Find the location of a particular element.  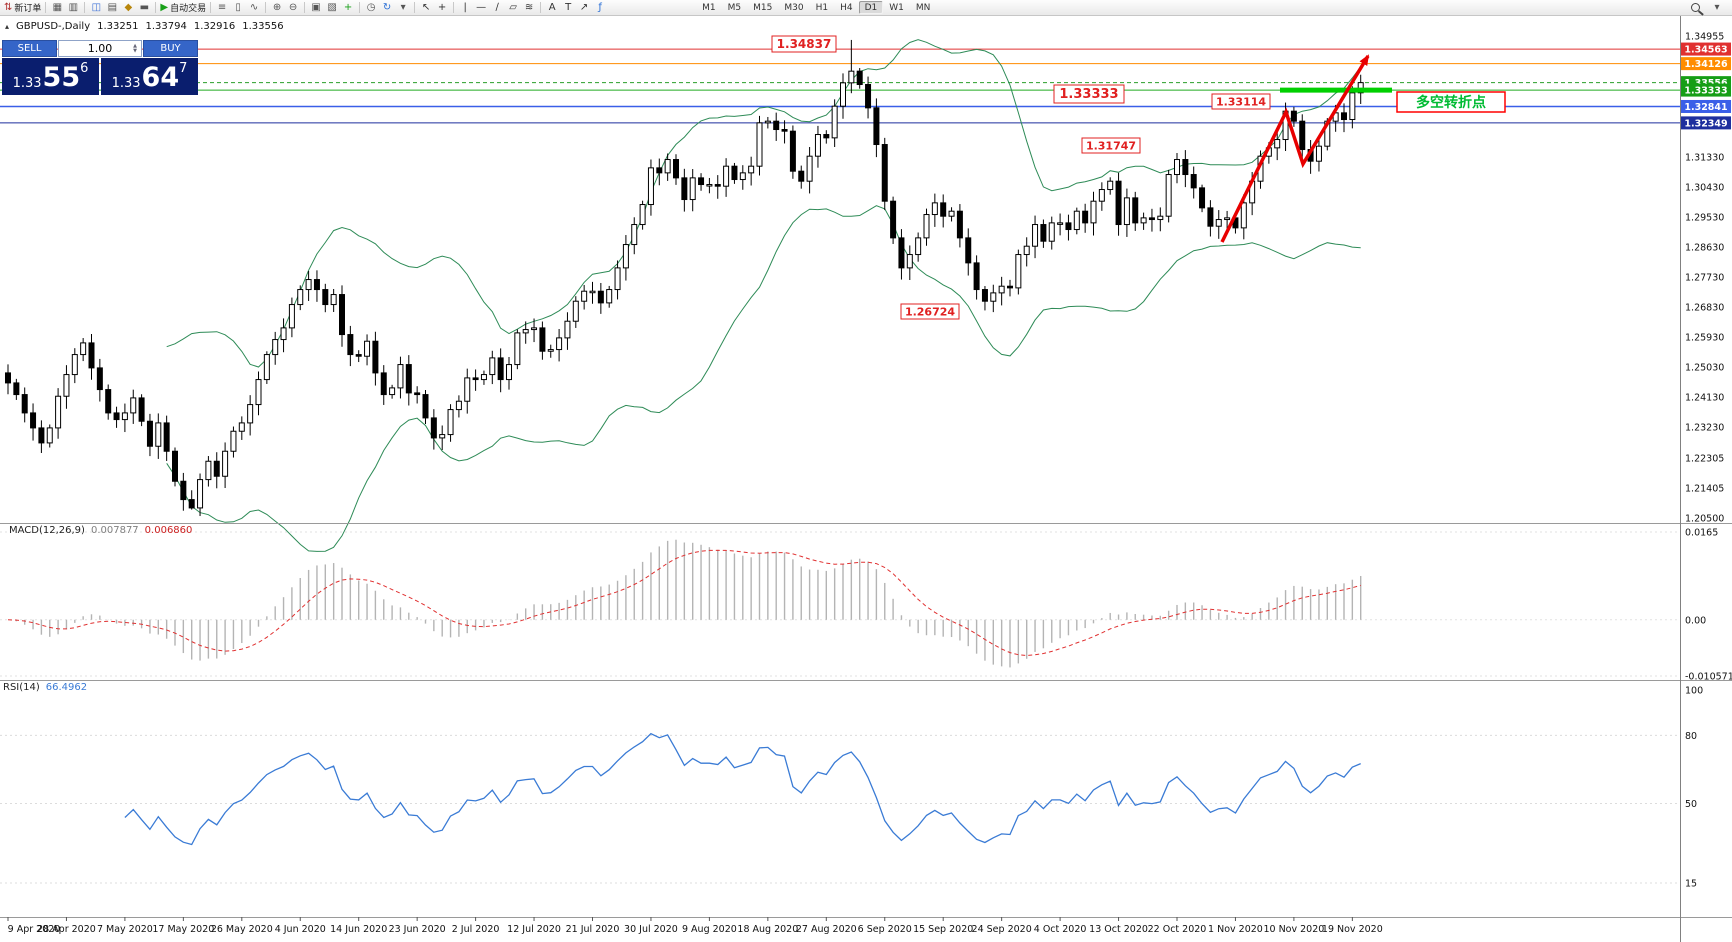

new-order-button: ⇅ is located at coordinates (8, 7).